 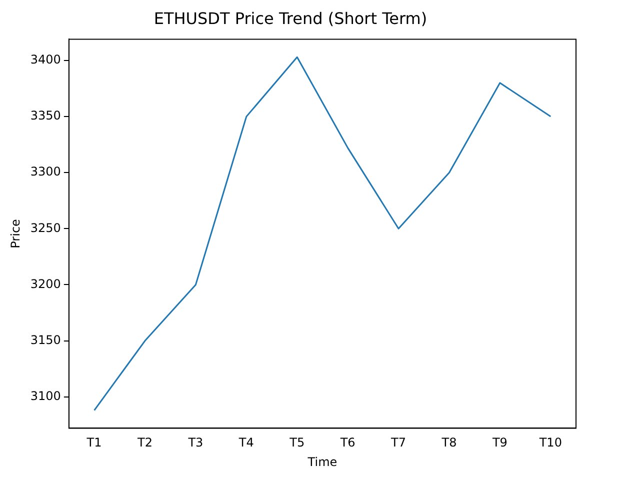 What do you see at coordinates (144, 443) in the screenshot?
I see `x-tick-label: T2` at bounding box center [144, 443].